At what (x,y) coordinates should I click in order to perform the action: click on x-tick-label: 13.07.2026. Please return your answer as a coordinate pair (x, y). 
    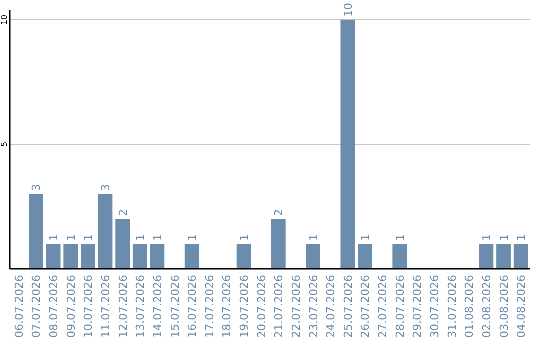
    Looking at the image, I should click on (141, 306).